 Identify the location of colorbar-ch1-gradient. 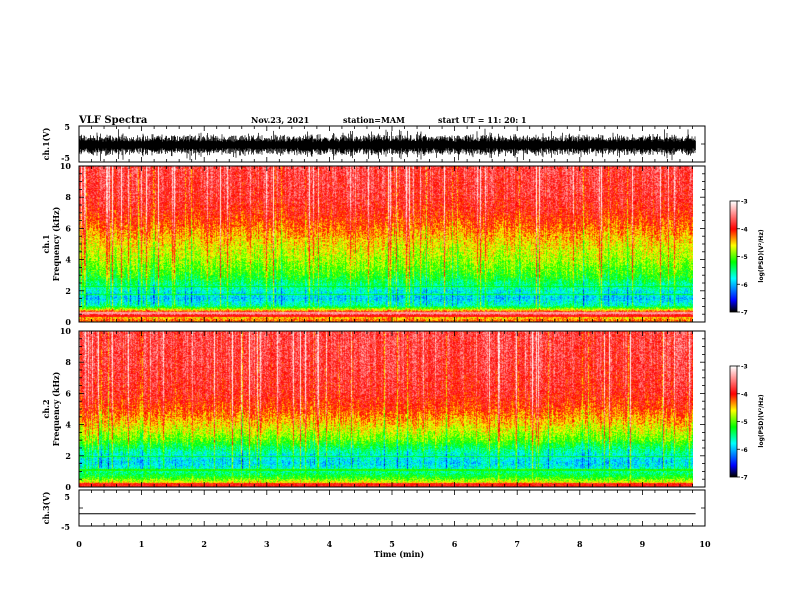
(733, 256).